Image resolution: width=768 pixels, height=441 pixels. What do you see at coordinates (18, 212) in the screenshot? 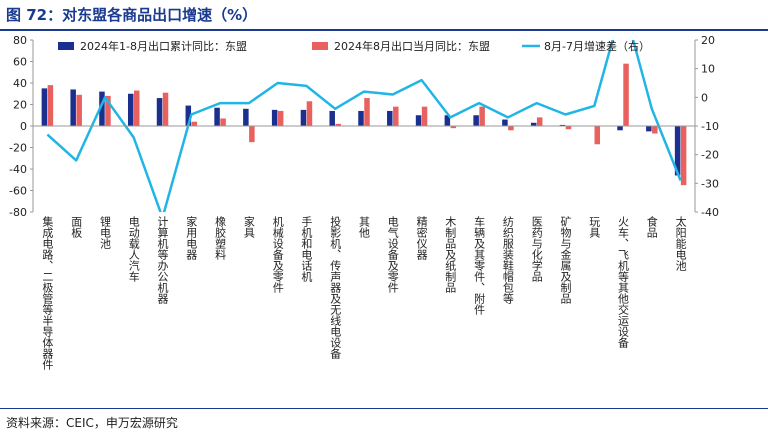
I see `left-tick-label: -80` at bounding box center [18, 212].